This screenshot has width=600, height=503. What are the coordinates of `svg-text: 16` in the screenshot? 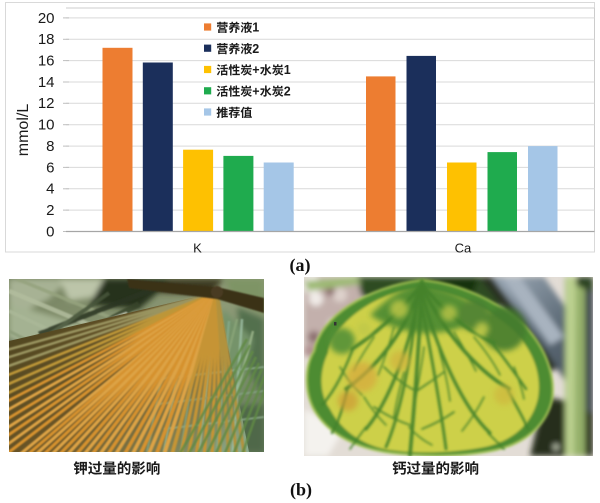 It's located at (46, 61).